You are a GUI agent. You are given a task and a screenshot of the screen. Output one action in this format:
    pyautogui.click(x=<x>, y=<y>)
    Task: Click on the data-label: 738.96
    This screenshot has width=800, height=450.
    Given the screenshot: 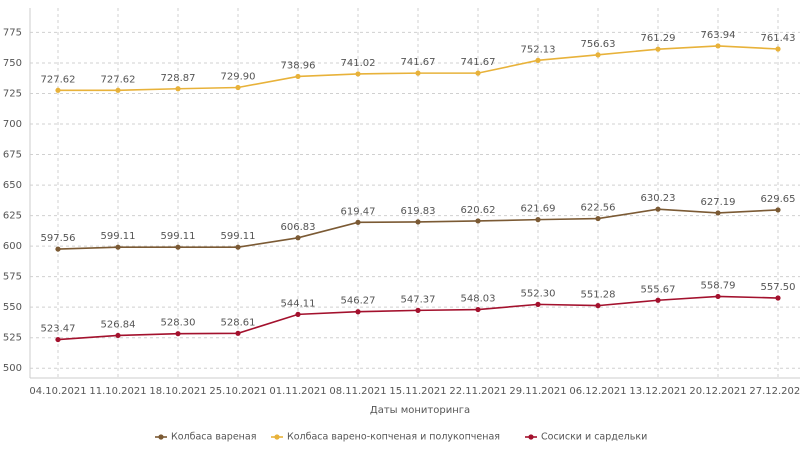 What is the action you would take?
    pyautogui.click(x=298, y=65)
    